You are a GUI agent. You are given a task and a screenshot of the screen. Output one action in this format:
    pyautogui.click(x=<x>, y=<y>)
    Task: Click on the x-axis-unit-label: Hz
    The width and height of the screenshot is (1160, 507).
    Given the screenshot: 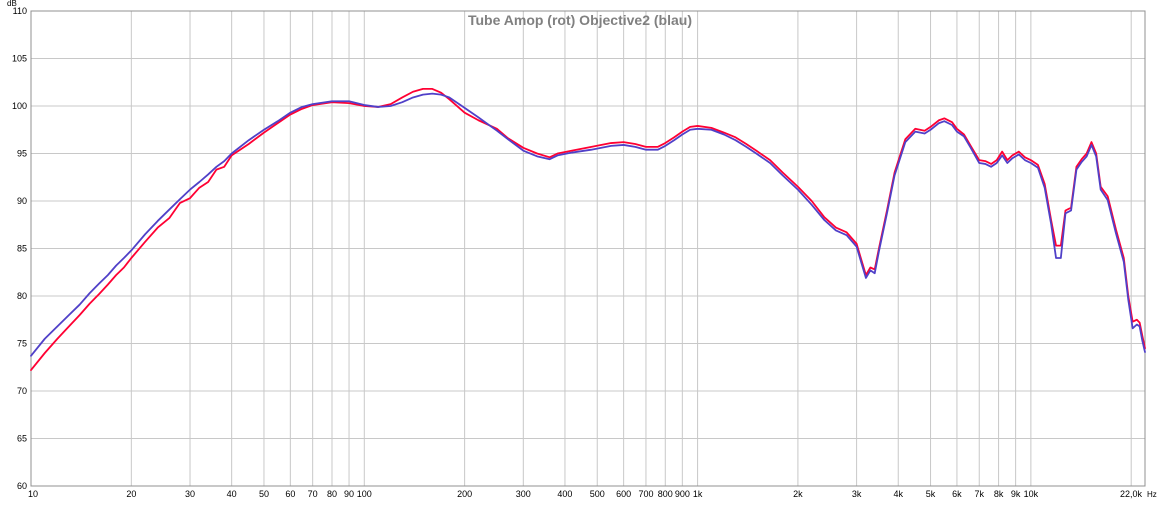 What is the action you would take?
    pyautogui.click(x=1152, y=494)
    